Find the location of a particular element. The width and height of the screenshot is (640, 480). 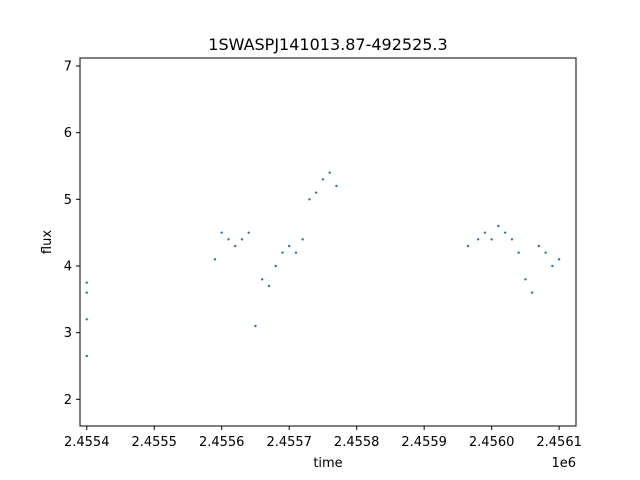

x-tick-label: 2.4561 is located at coordinates (559, 442).